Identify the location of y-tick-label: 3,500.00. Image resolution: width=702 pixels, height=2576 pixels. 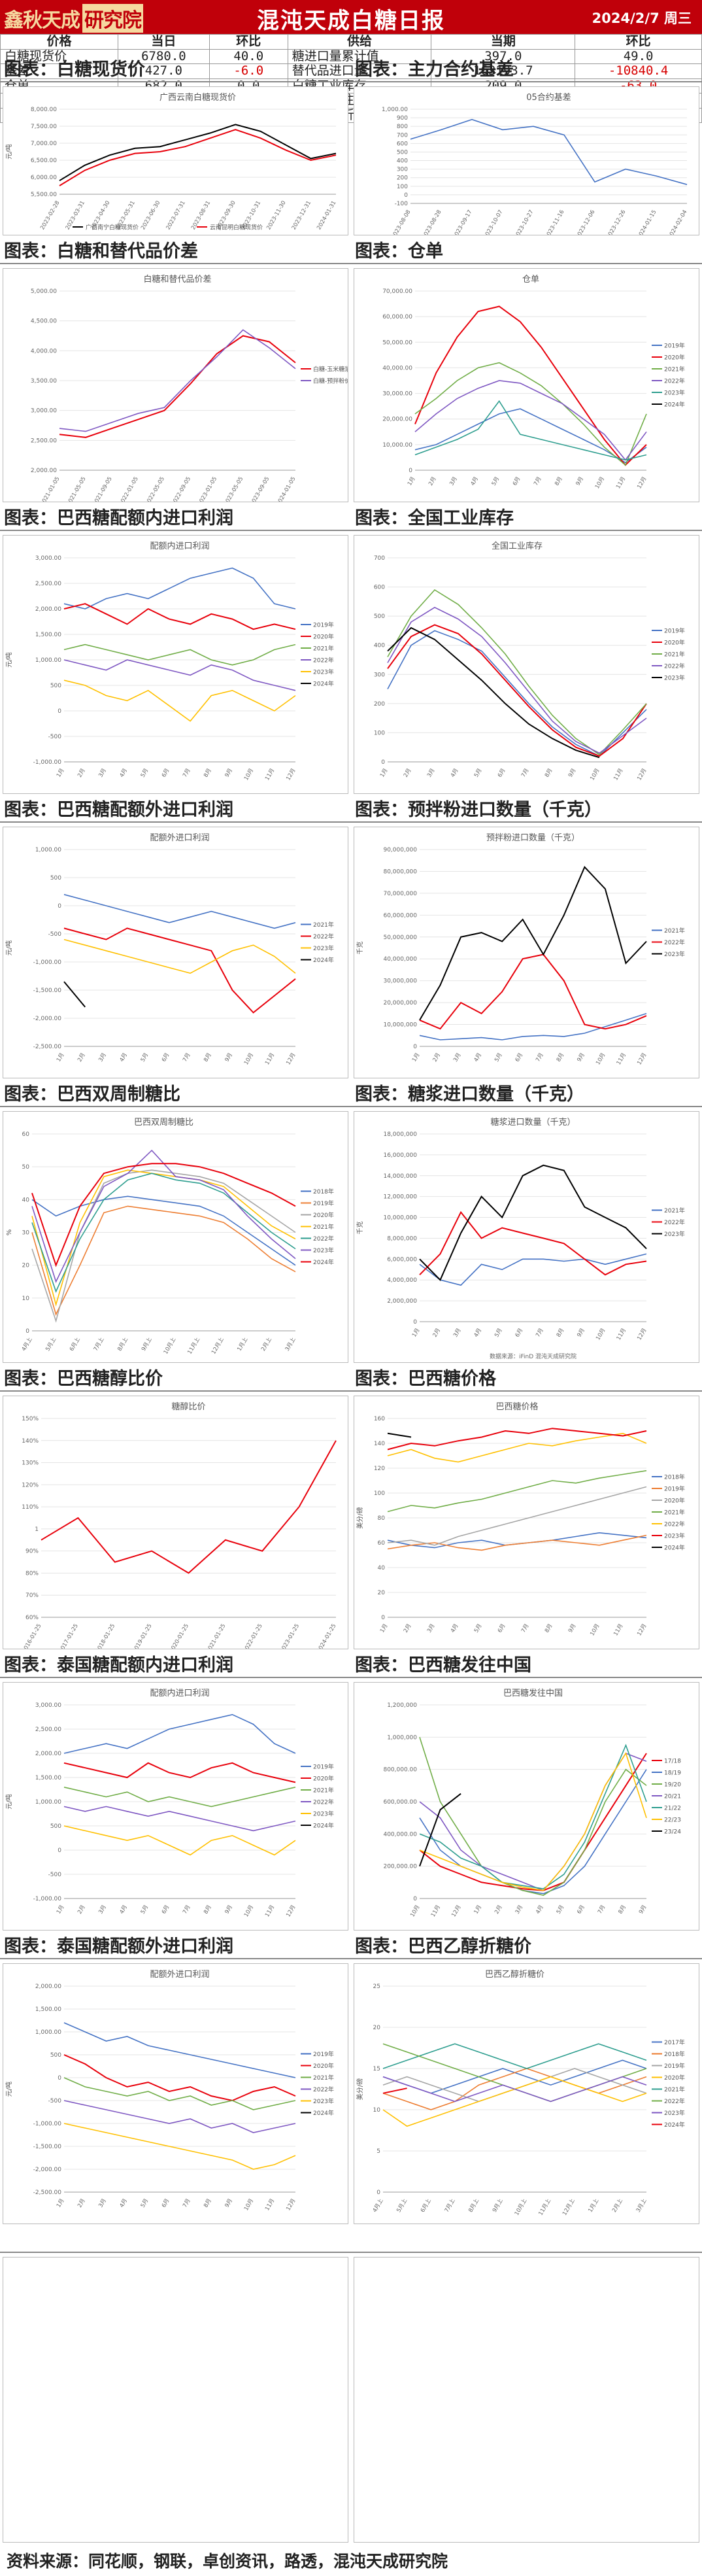
(44, 382).